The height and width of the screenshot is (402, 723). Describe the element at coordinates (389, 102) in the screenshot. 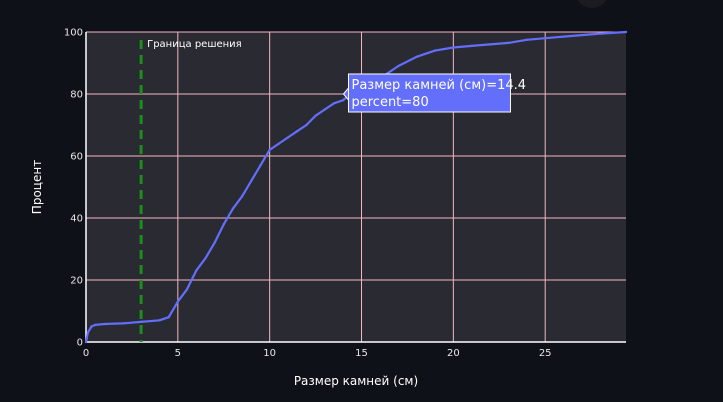

I see `tooltip-line-2: percent=80` at that location.